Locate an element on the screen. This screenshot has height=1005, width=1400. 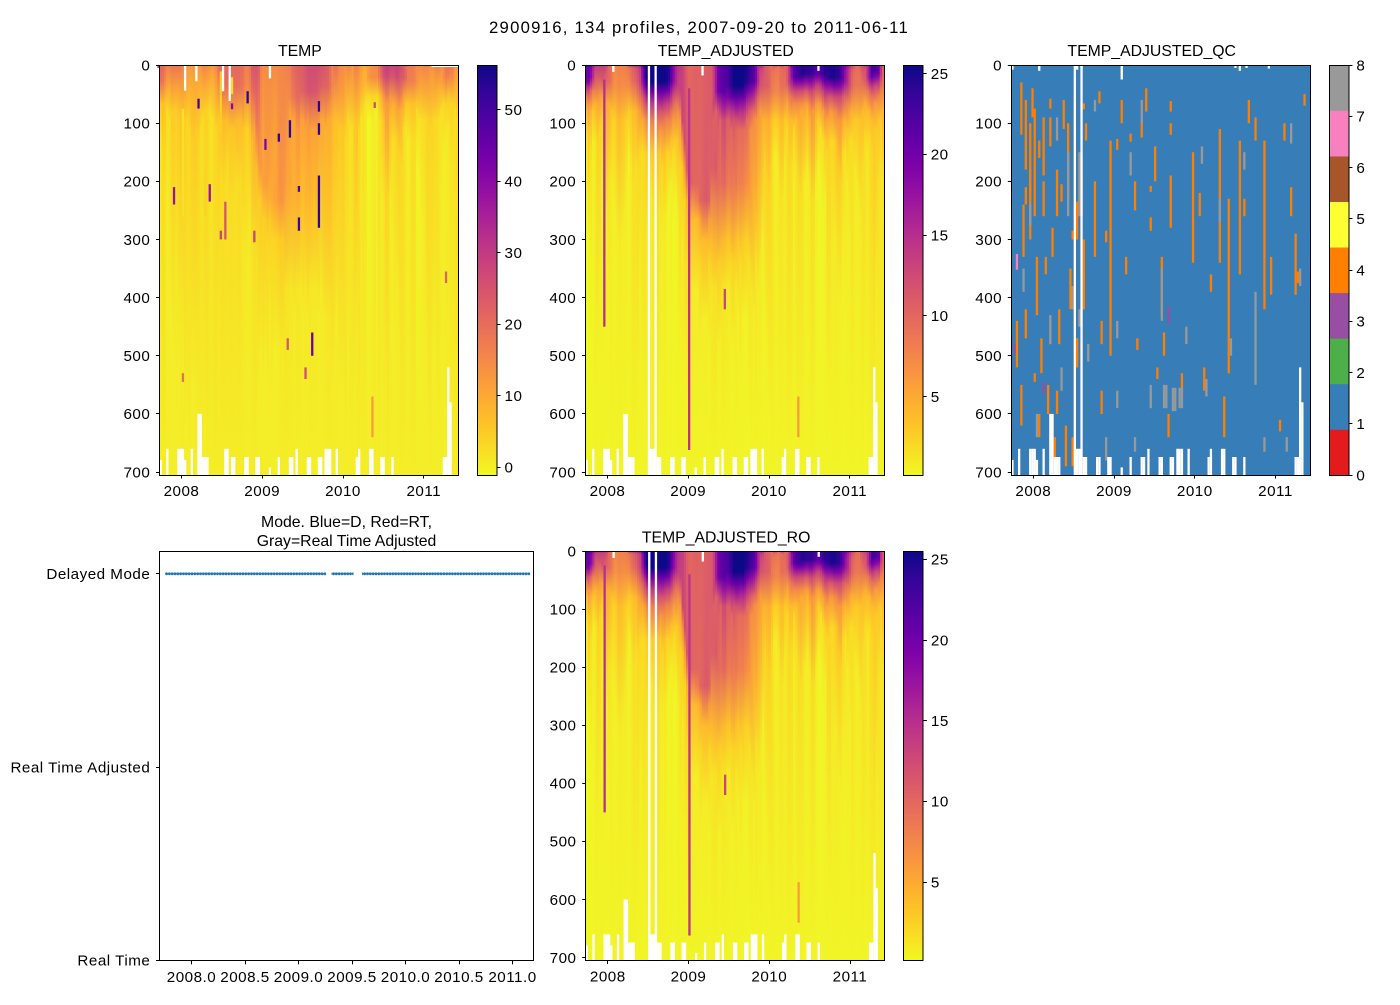
svg-text: 4 is located at coordinates (1360, 270).